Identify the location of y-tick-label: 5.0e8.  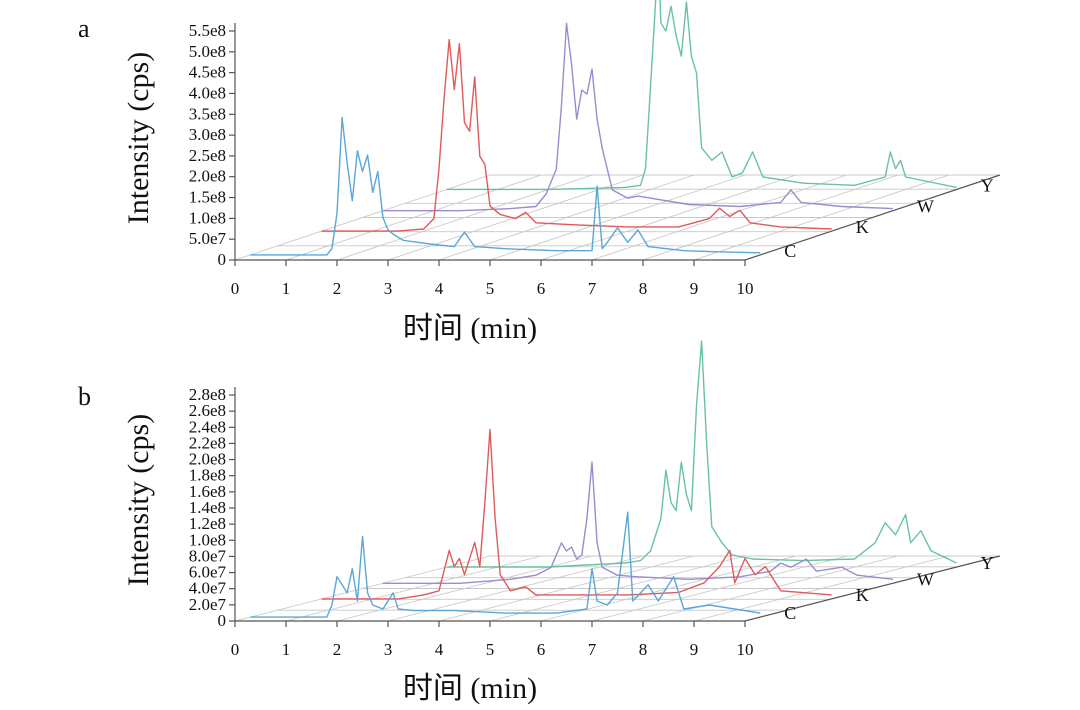
(207, 51).